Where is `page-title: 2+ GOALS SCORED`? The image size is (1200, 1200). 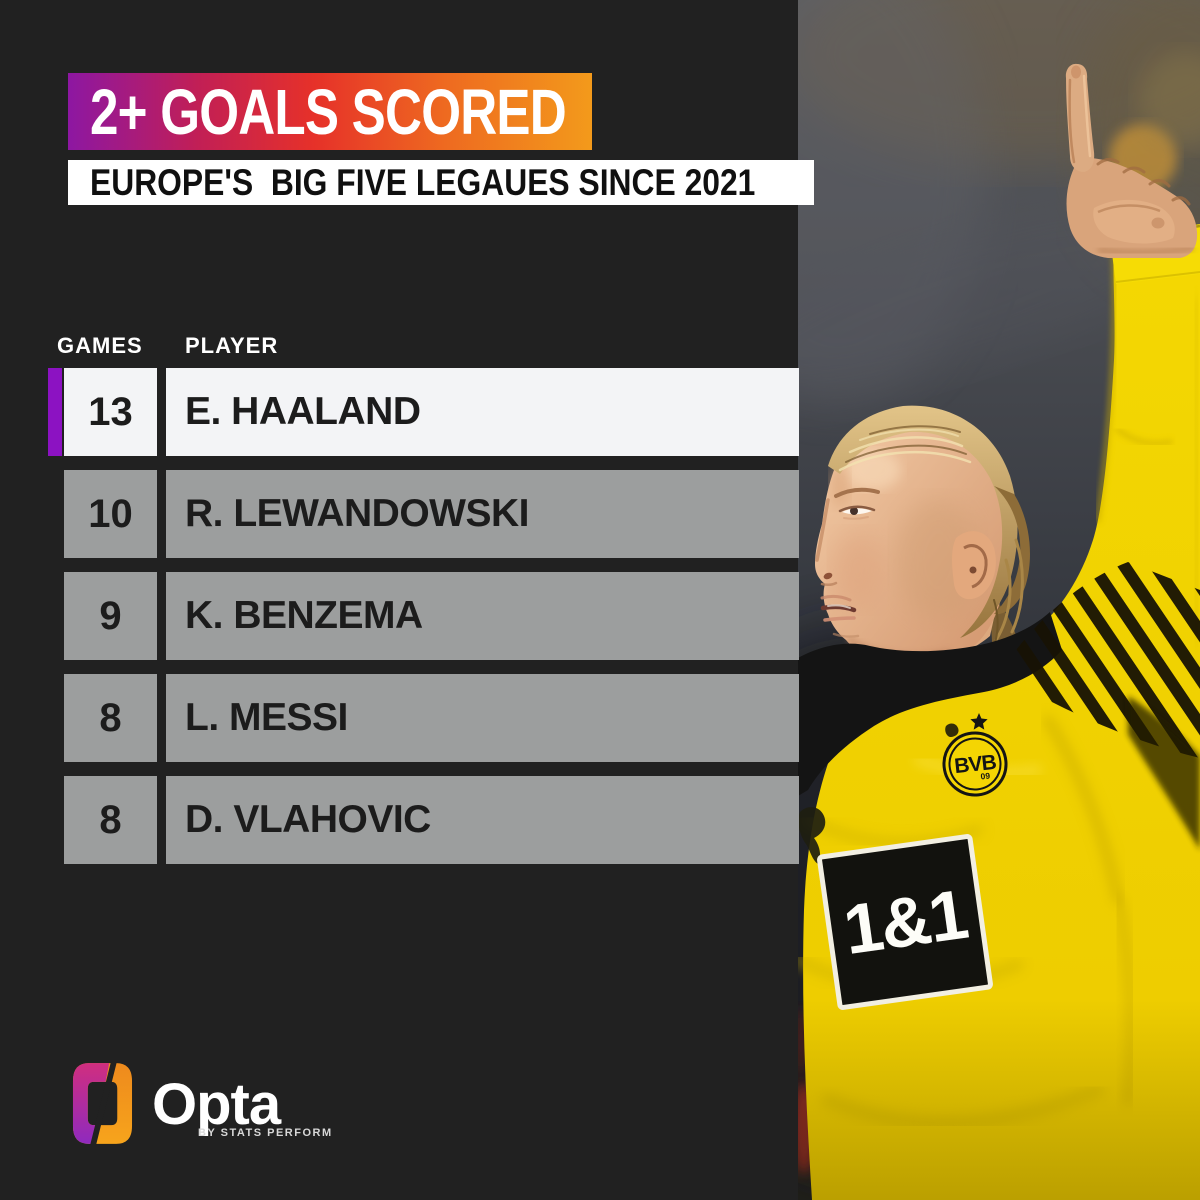
page-title: 2+ GOALS SCORED is located at coordinates (328, 111).